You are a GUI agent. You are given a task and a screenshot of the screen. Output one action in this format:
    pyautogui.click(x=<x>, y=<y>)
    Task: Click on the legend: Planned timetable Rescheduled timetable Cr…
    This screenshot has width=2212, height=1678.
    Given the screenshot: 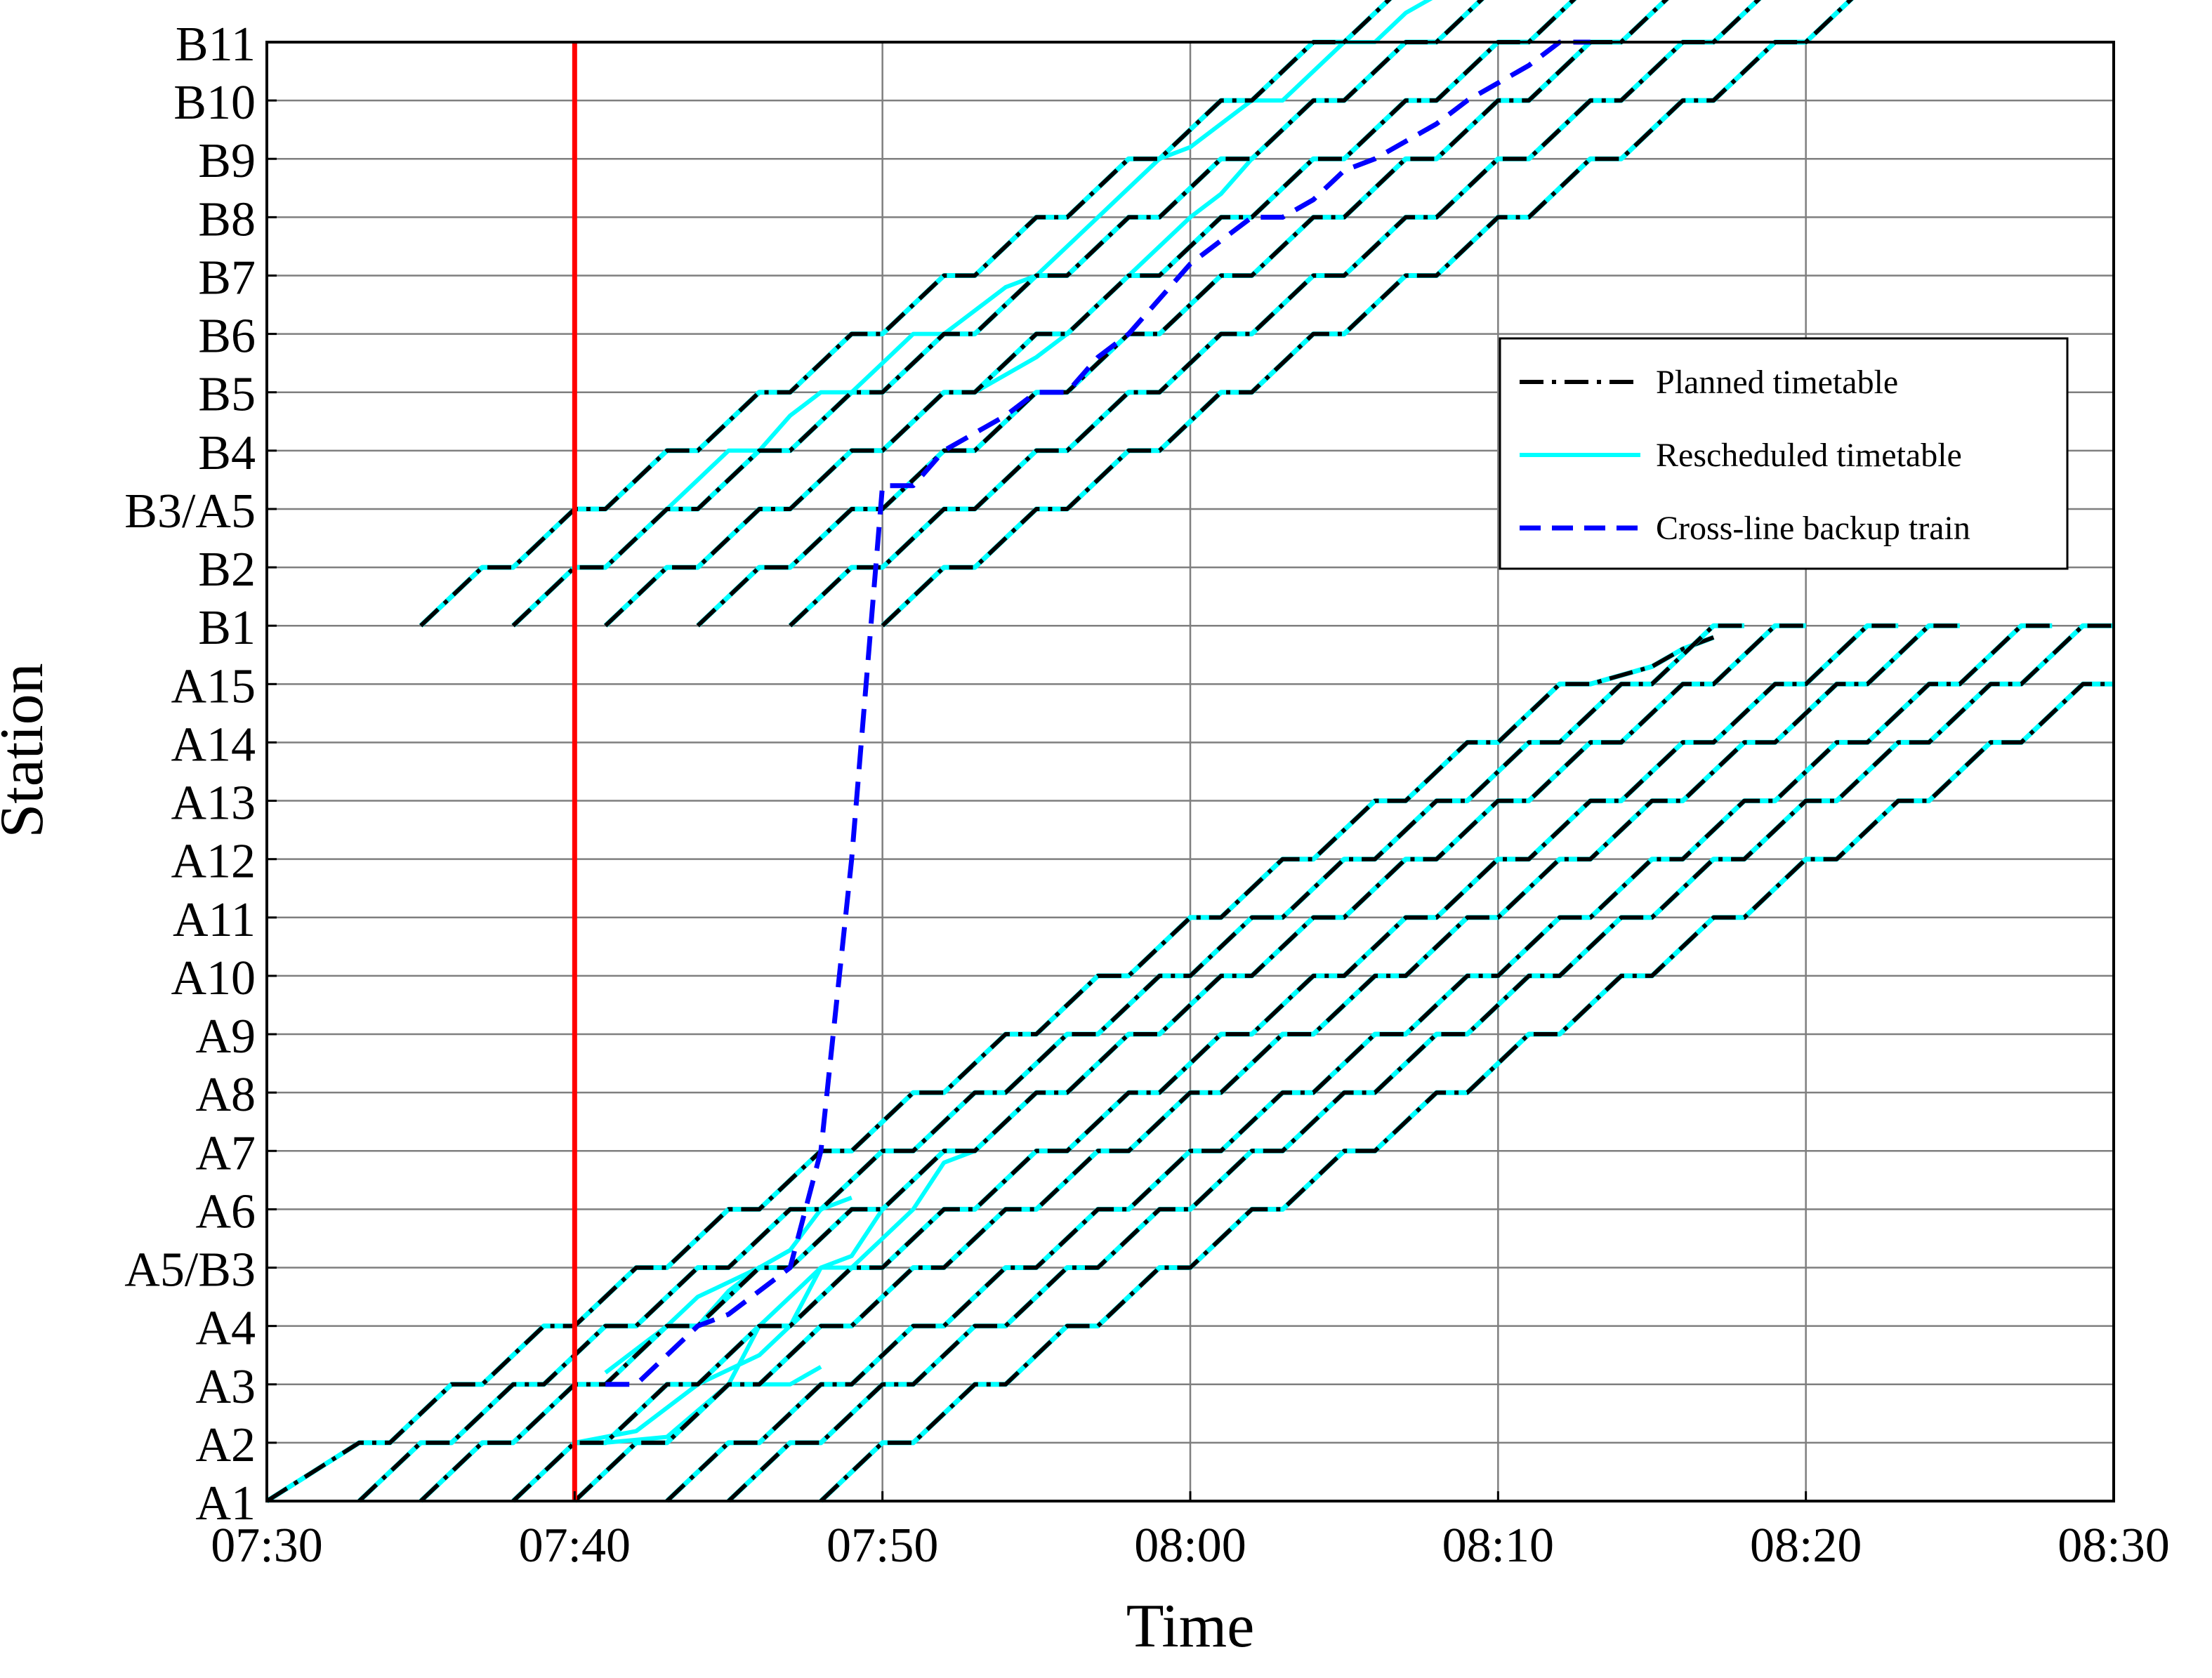 What is the action you would take?
    pyautogui.click(x=1784, y=453)
    